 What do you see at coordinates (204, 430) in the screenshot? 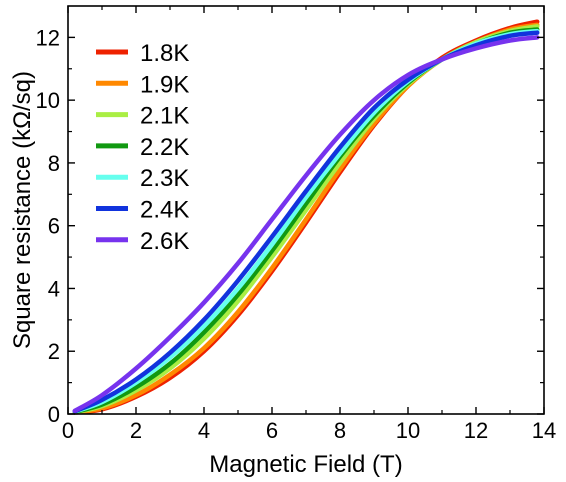
I see `x-tick-label: 4` at bounding box center [204, 430].